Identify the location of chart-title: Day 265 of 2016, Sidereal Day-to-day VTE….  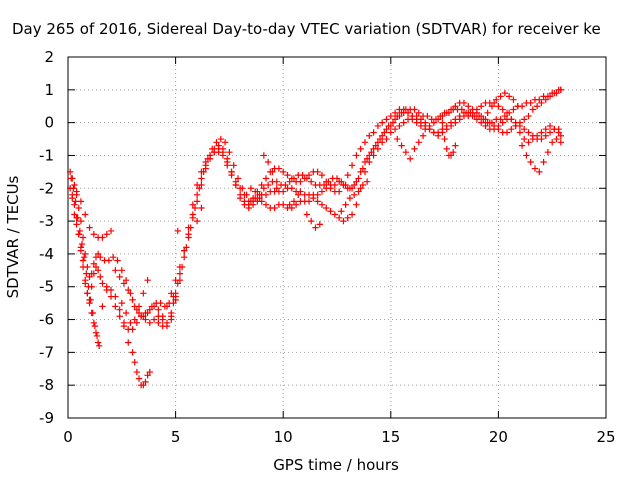
(306, 29).